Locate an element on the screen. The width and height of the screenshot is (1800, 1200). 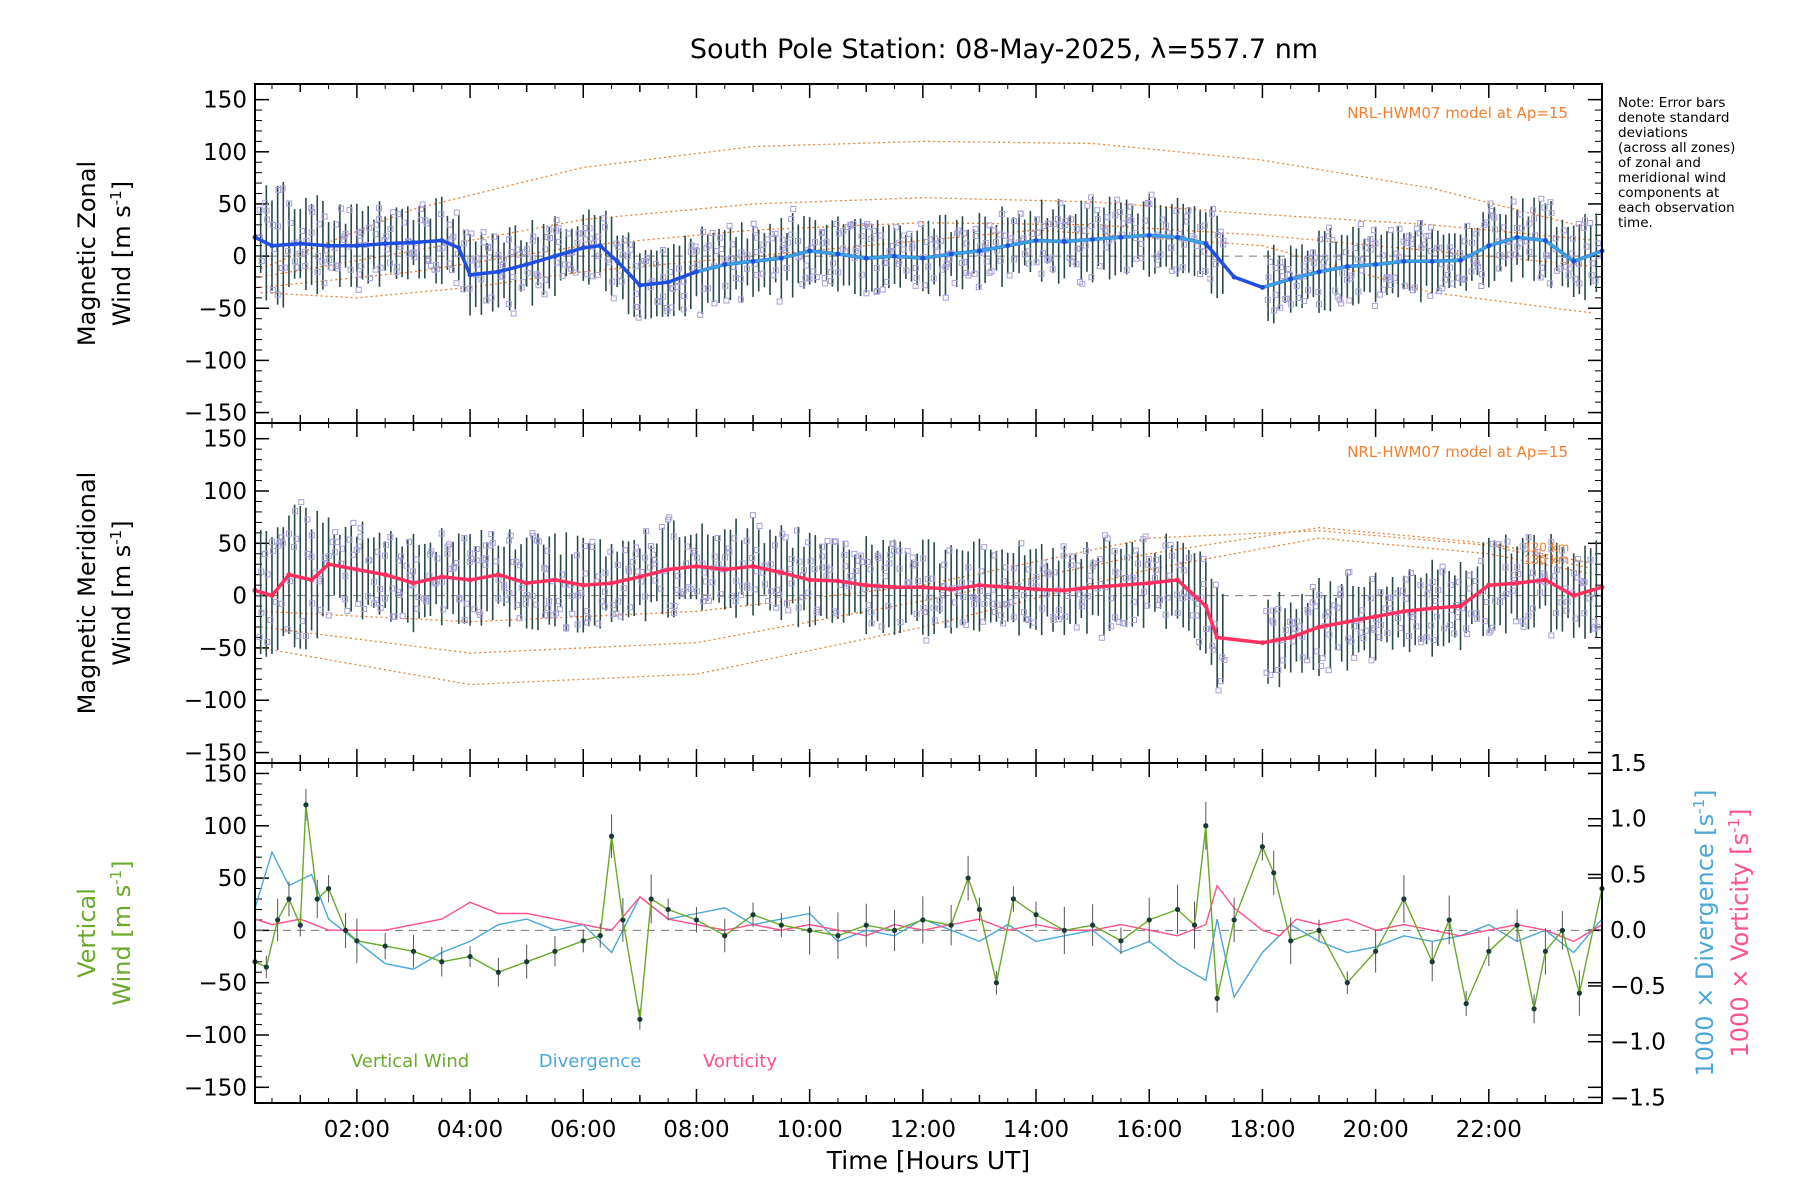
vertical-wind-line is located at coordinates (928, 912).